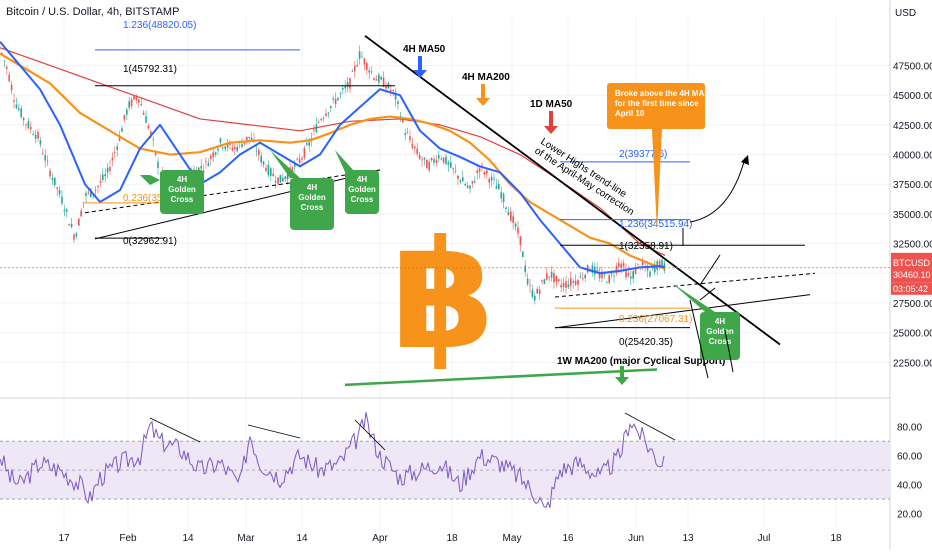 Image resolution: width=932 pixels, height=555 pixels. What do you see at coordinates (486, 77) in the screenshot?
I see `label-4h-ma200: 4H MA200` at bounding box center [486, 77].